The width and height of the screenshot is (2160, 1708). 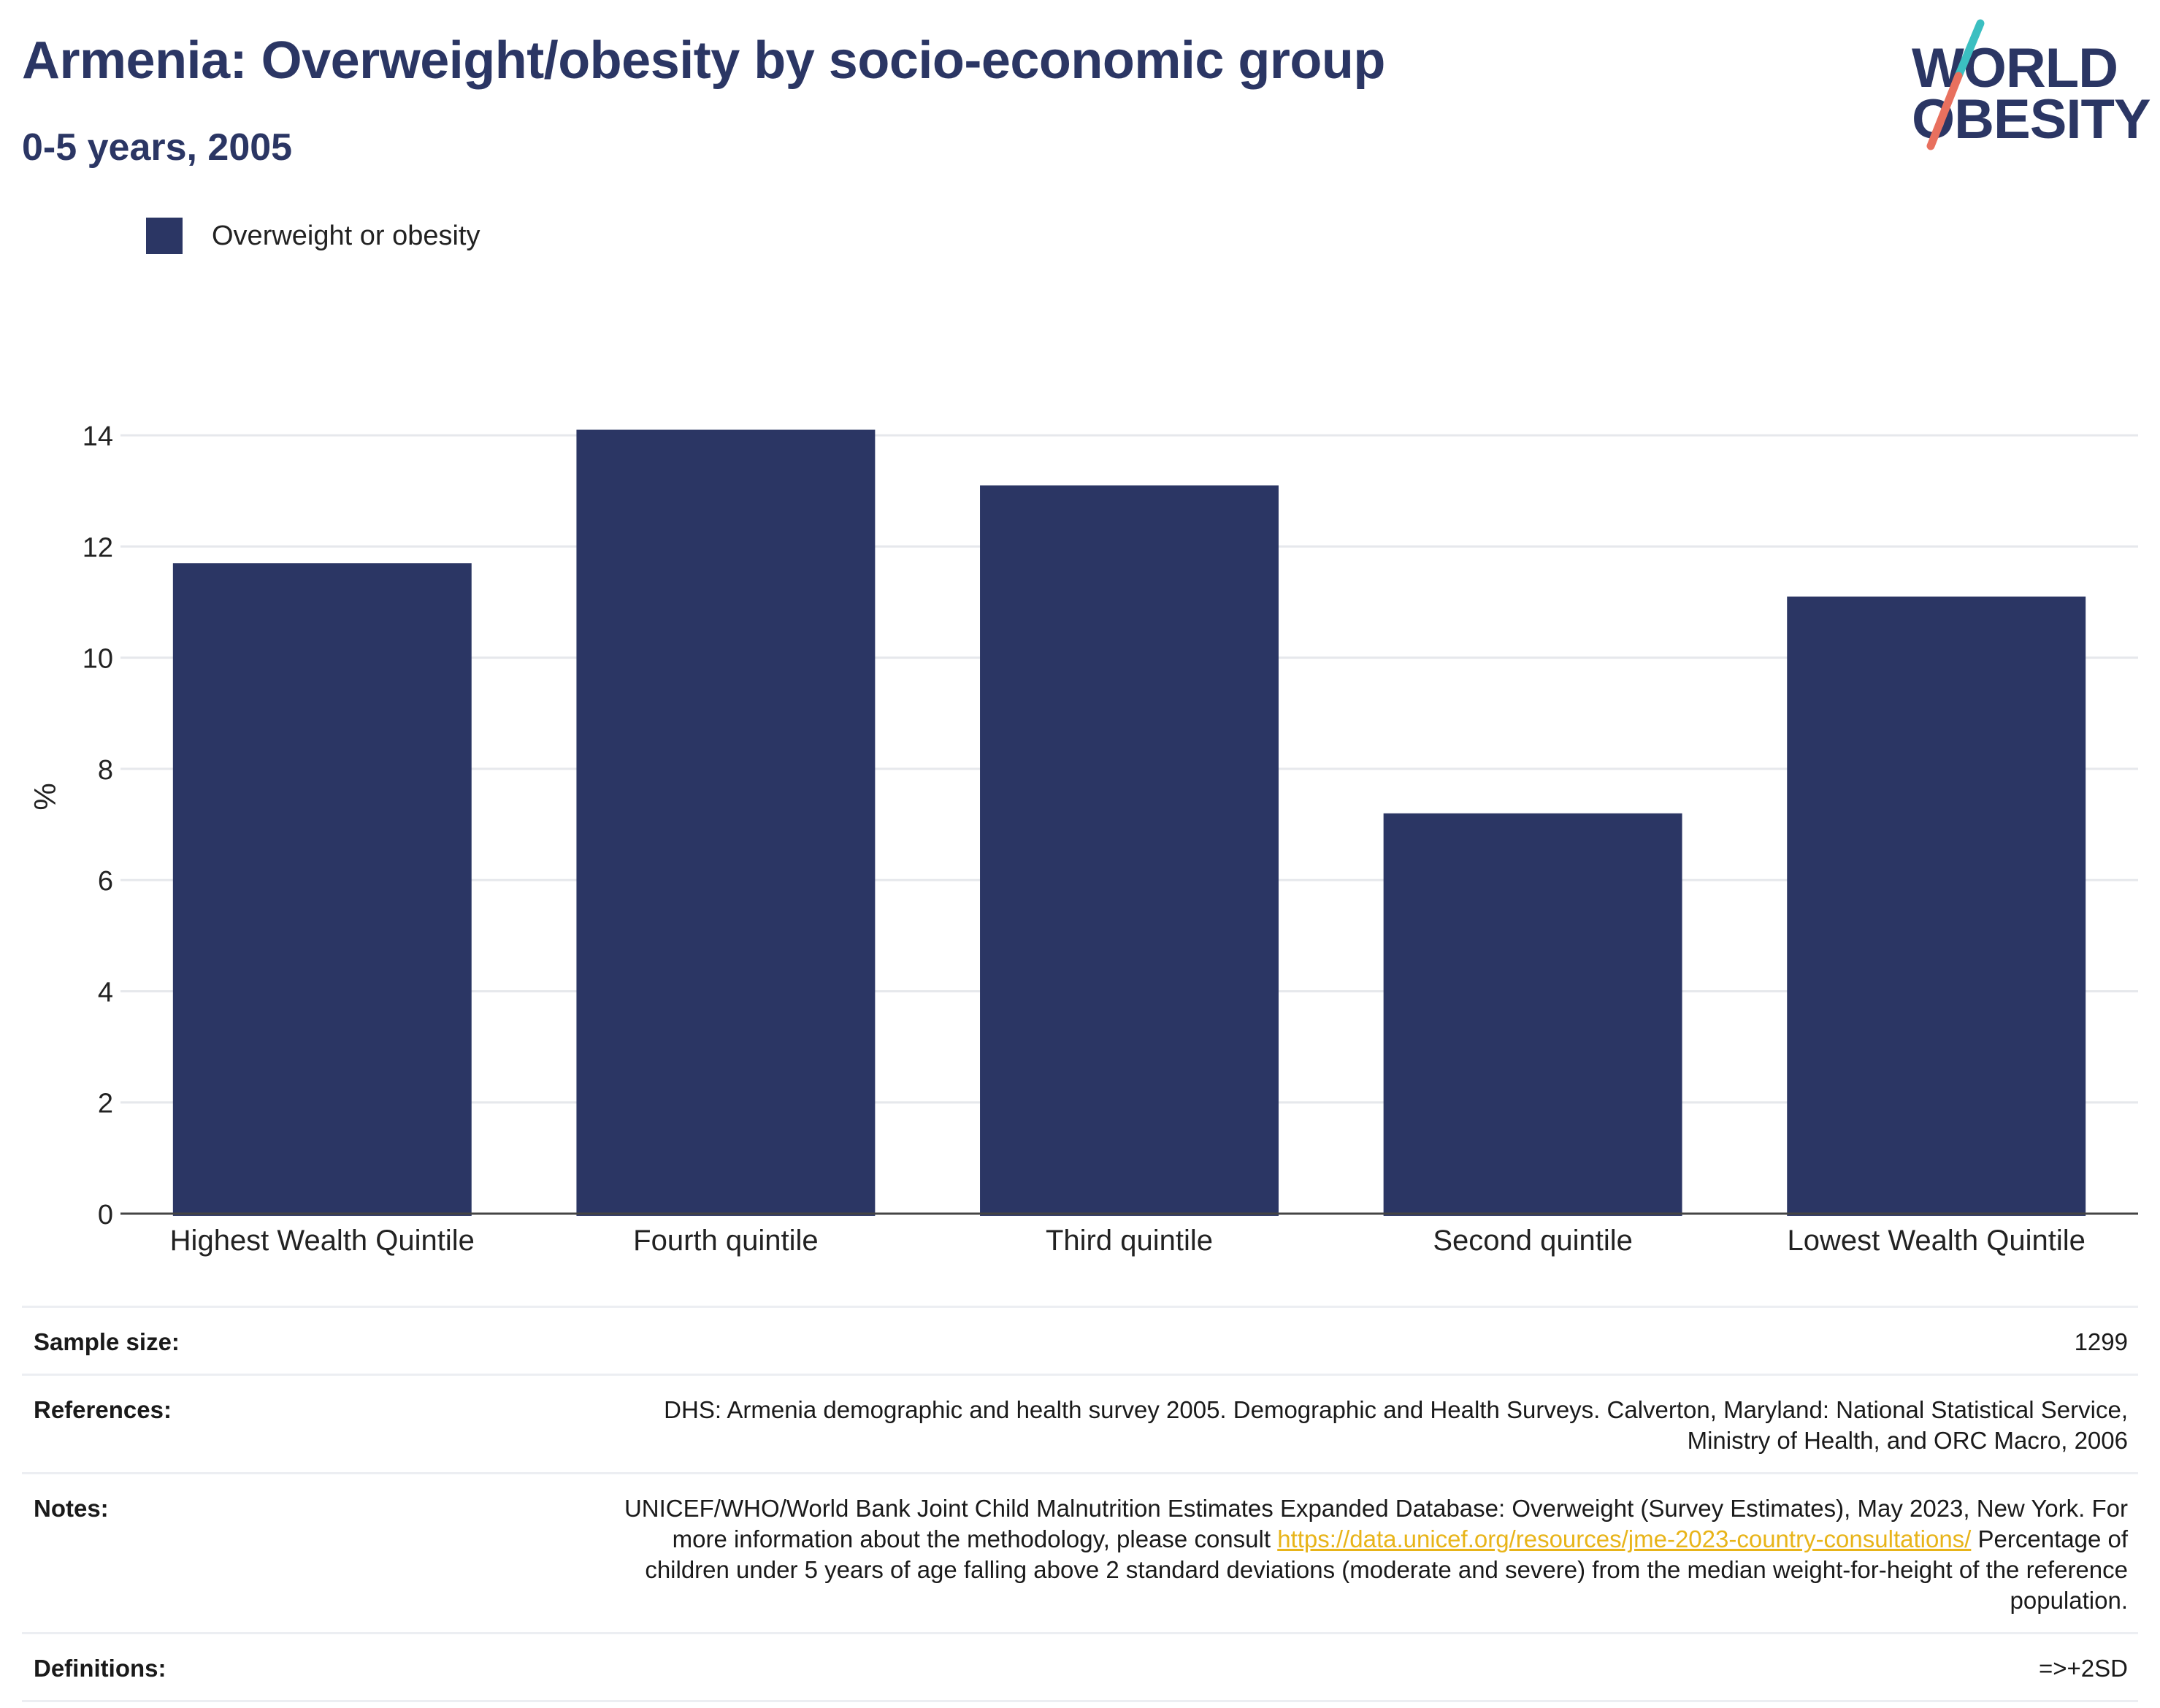 I want to click on logo-slash-icon, so click(x=1955, y=84).